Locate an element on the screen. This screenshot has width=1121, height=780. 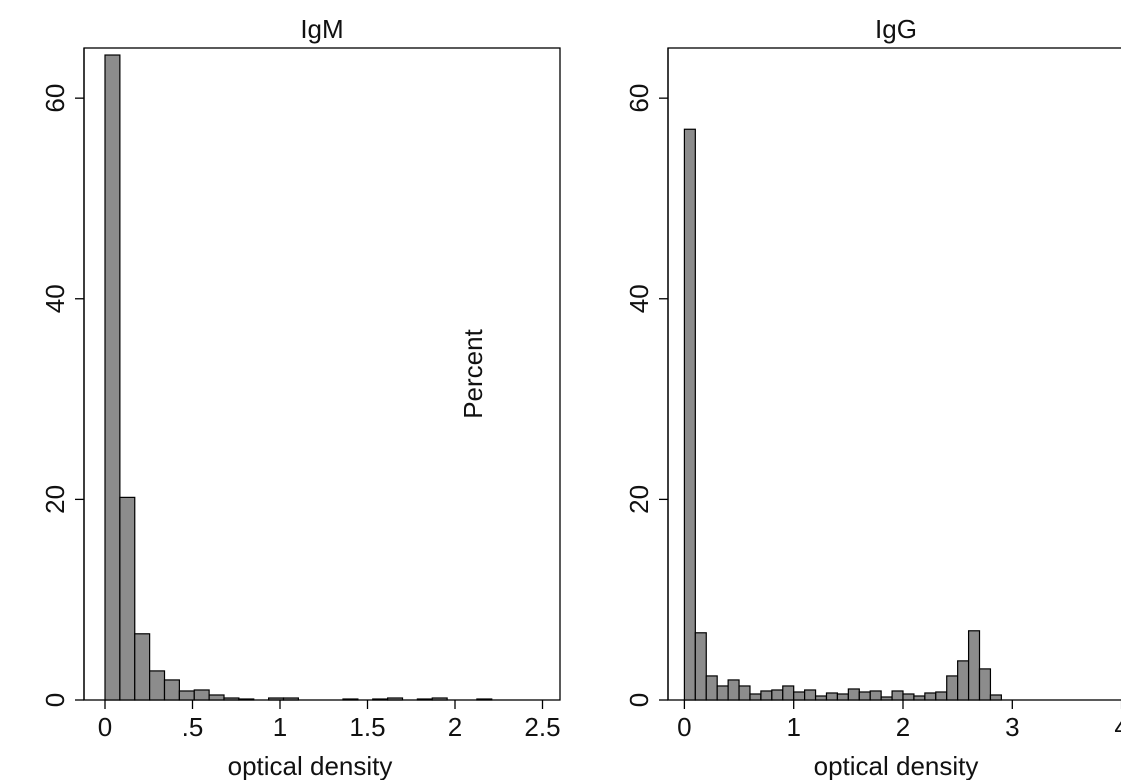
igg-y-ticks: 0 20 40 60 is located at coordinates (646, 395).